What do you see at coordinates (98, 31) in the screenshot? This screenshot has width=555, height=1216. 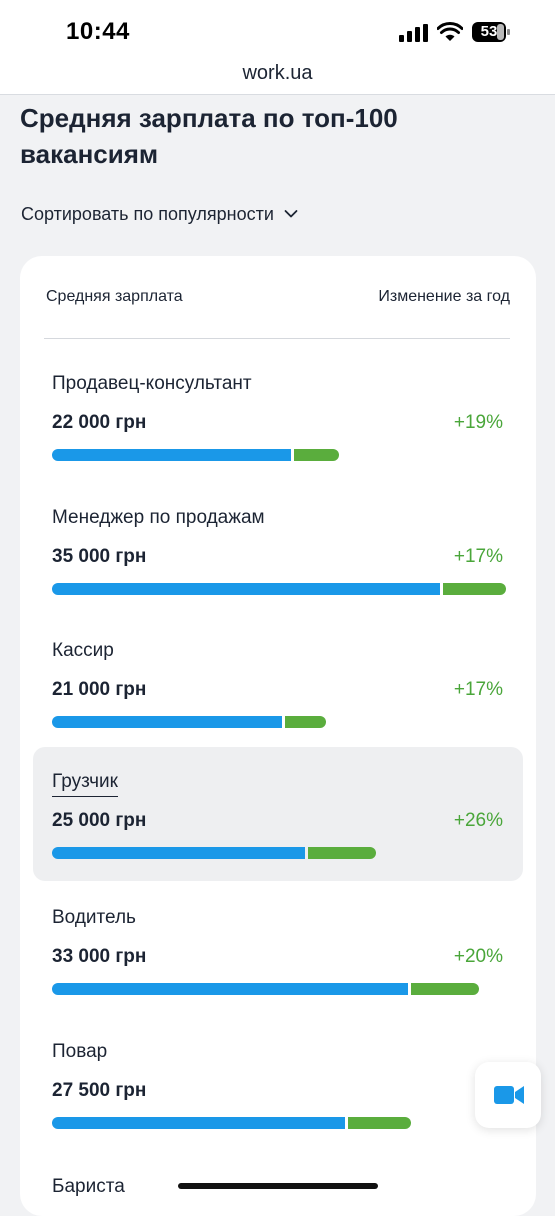 I see `status-time: 10:44` at bounding box center [98, 31].